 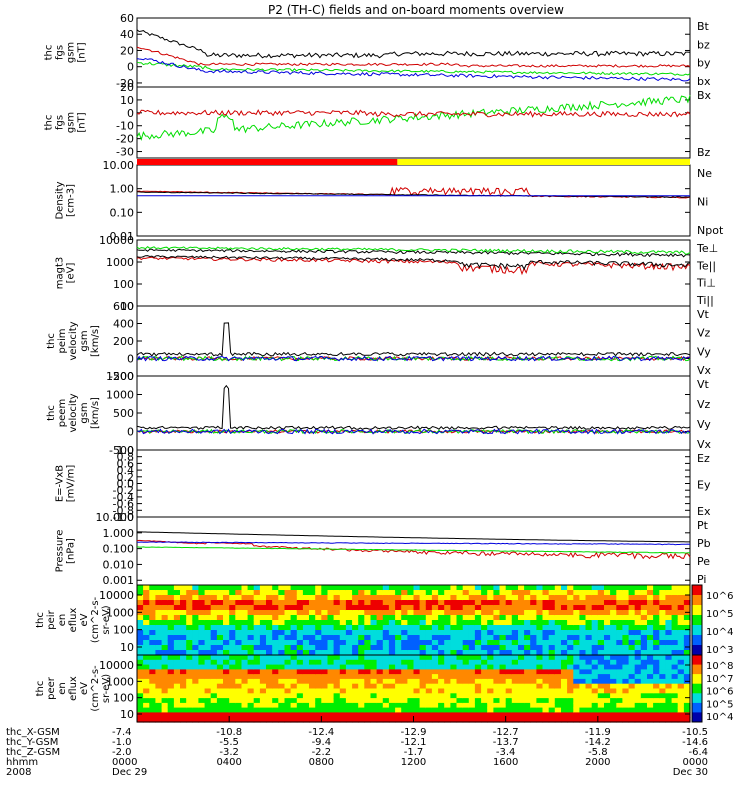 I want to click on legend-fgs_angles-Bx: Bx, so click(x=704, y=95).